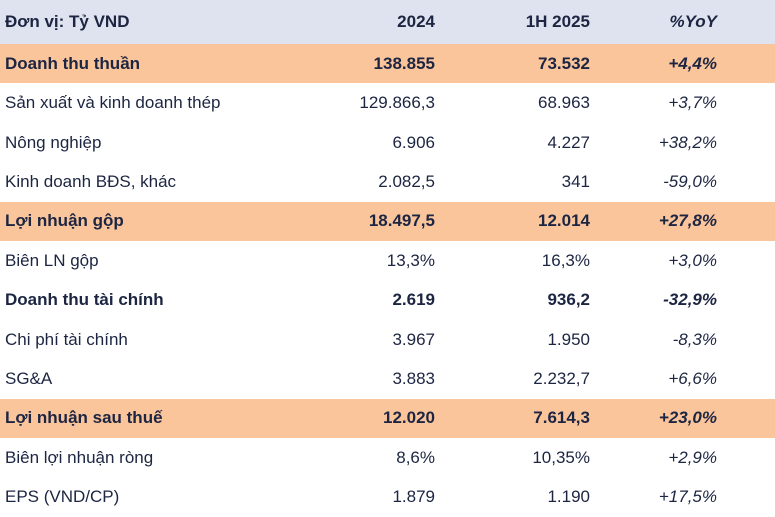 The width and height of the screenshot is (775, 517). Describe the element at coordinates (64, 221) in the screenshot. I see `row-label: Lợi nhuận gộp` at that location.